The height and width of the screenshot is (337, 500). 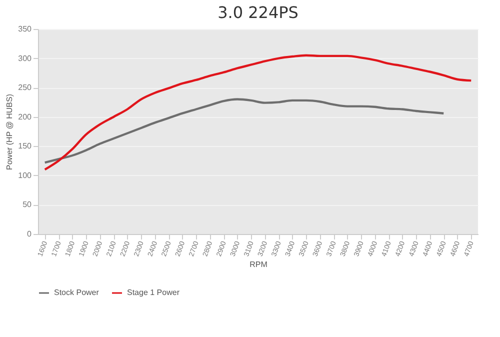 What do you see at coordinates (258, 12) in the screenshot?
I see `chart-title: 3.0 224PS` at bounding box center [258, 12].